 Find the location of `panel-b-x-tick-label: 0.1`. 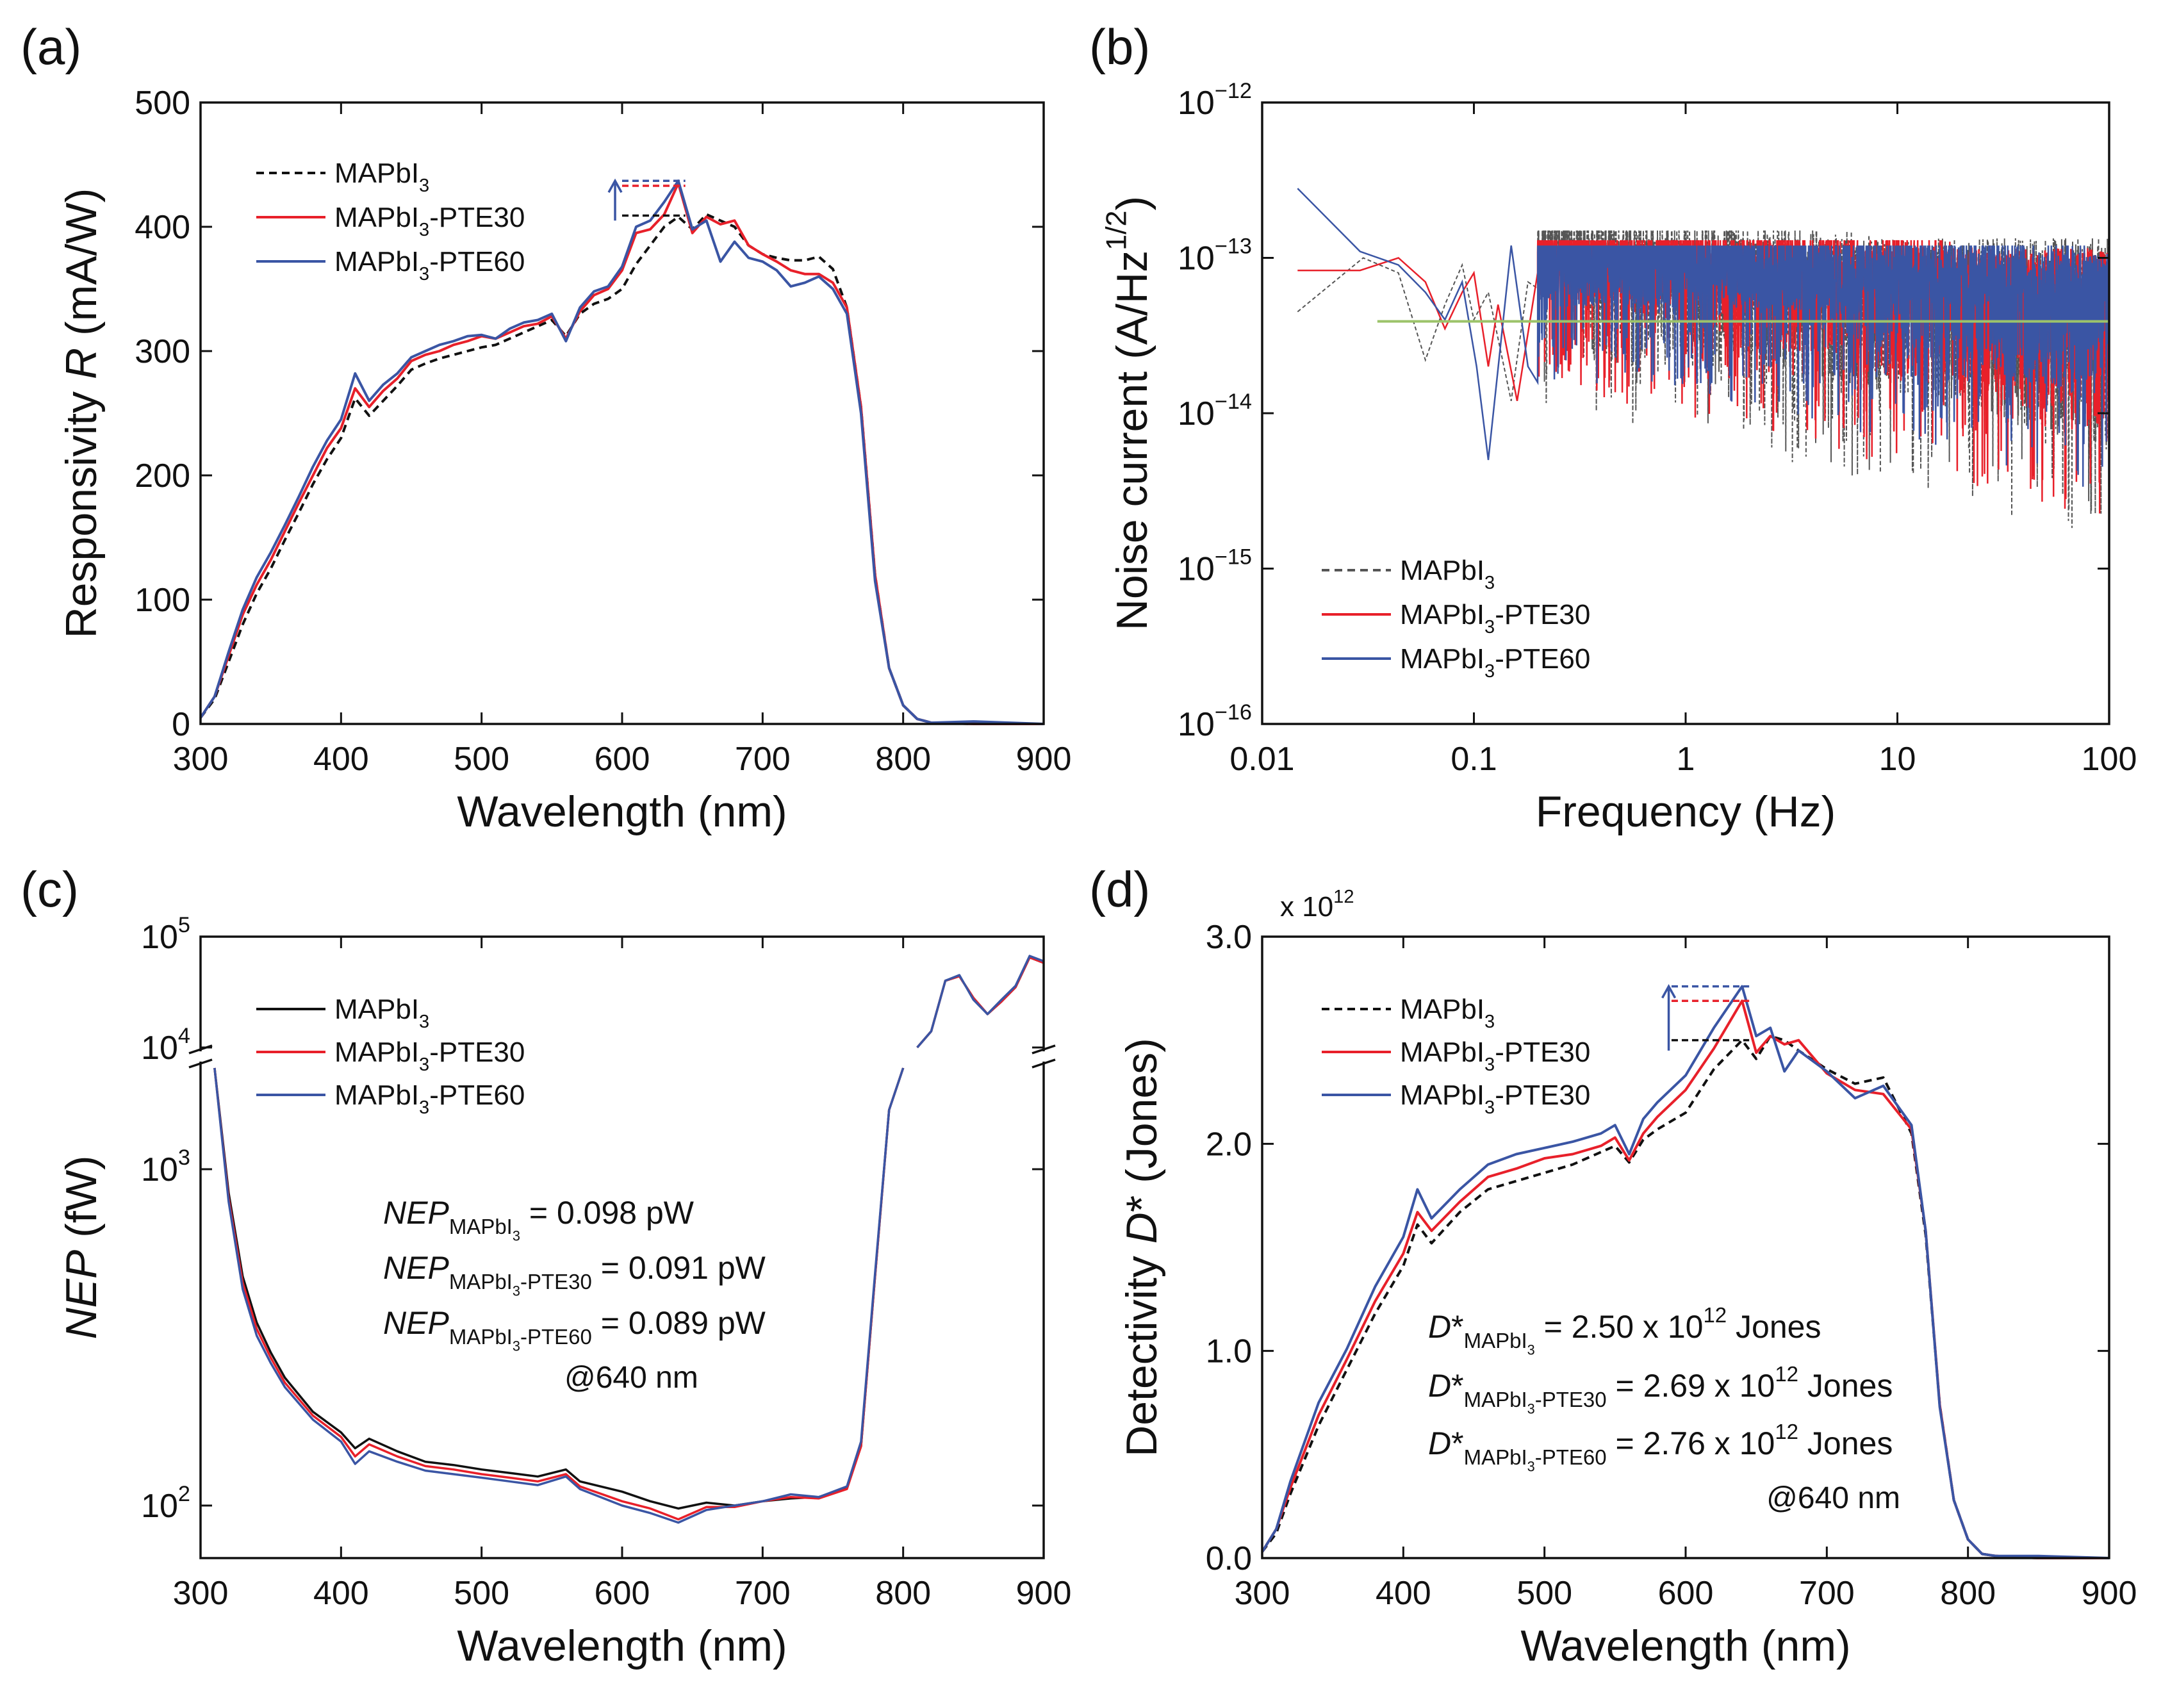

panel-b-x-tick-label: 0.1 is located at coordinates (1474, 759).